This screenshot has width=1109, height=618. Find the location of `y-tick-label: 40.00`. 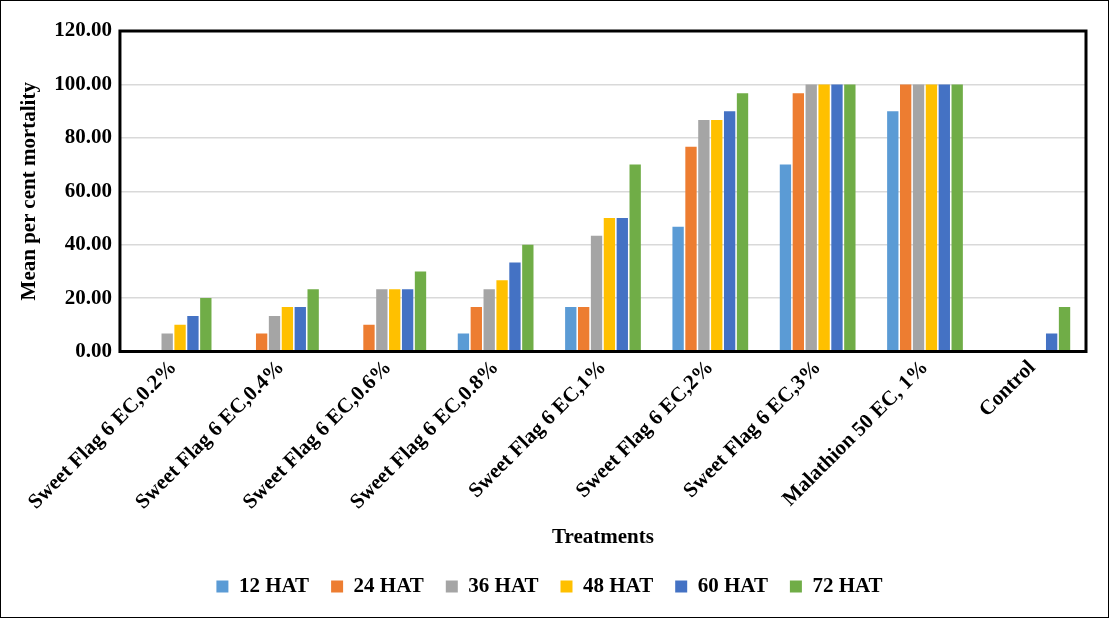

y-tick-label: 40.00 is located at coordinates (88, 243).